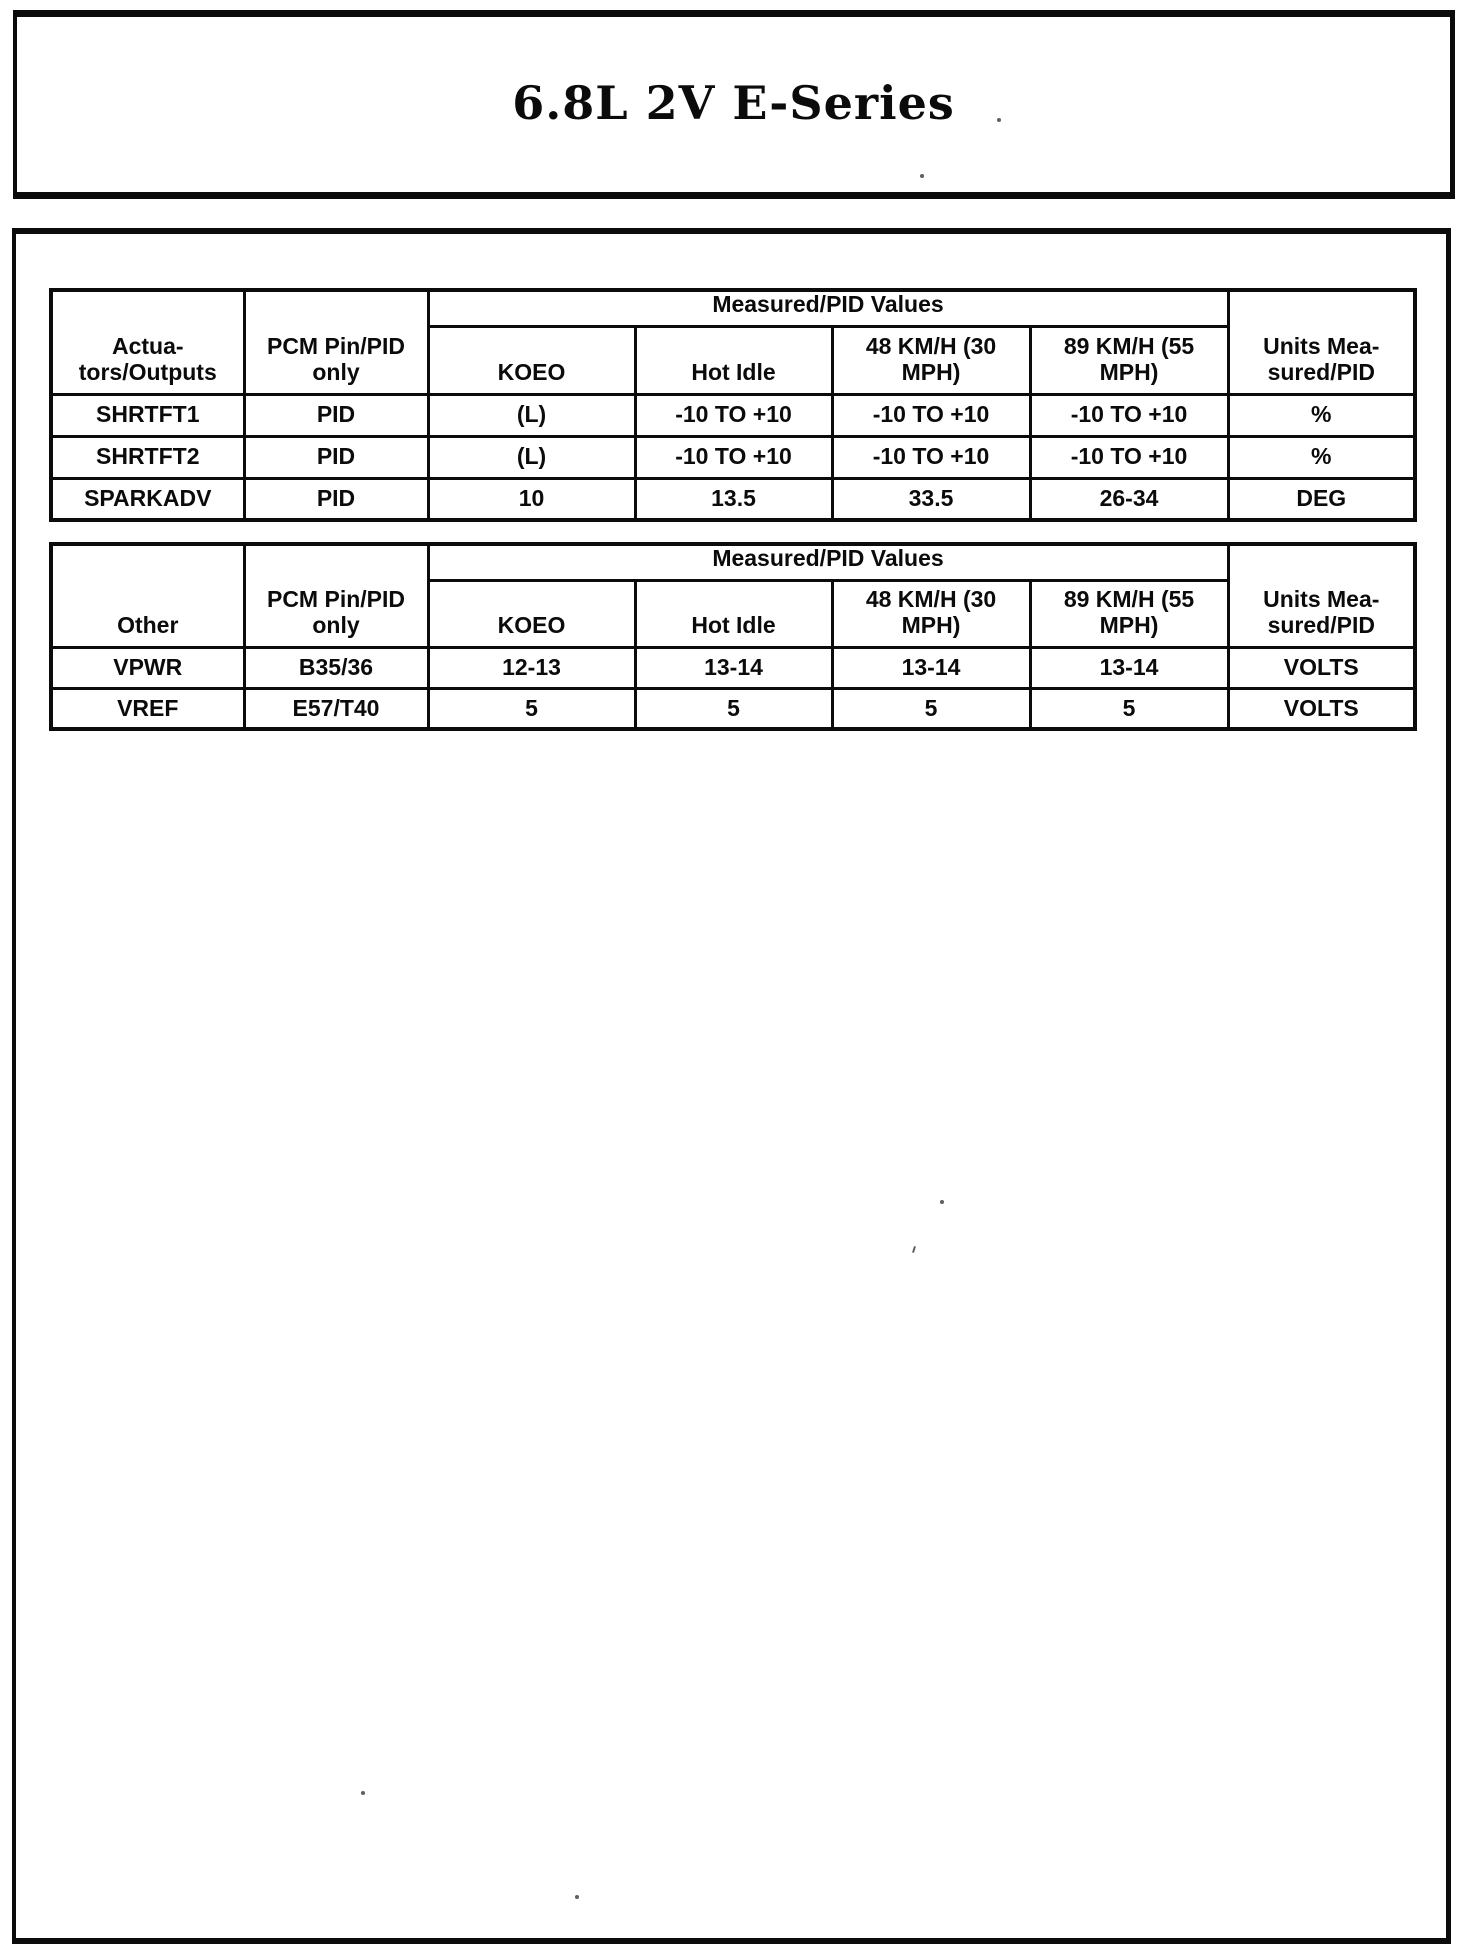 The image size is (1472, 1960). What do you see at coordinates (531, 499) in the screenshot?
I see `cell: 10` at bounding box center [531, 499].